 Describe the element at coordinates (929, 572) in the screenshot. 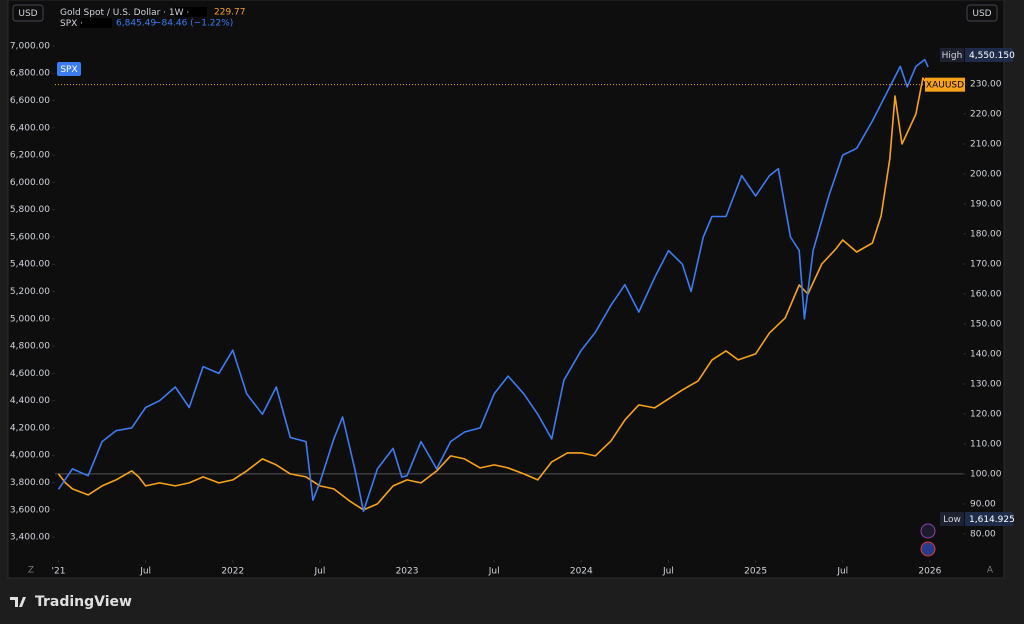

I see `x-tick-label: 2026` at that location.